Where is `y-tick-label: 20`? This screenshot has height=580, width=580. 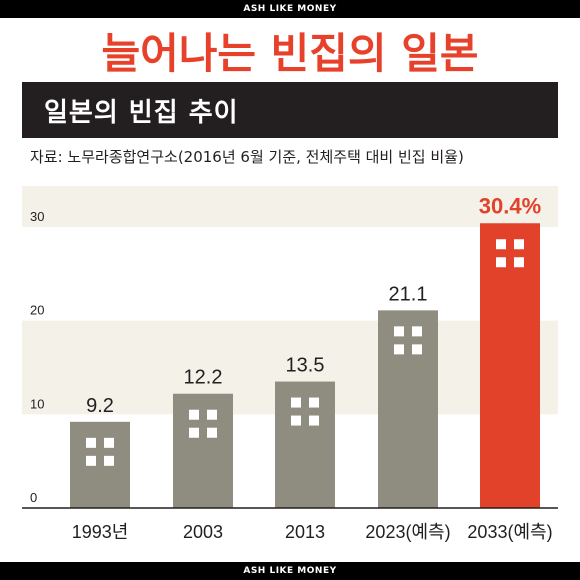 y-tick-label: 20 is located at coordinates (37, 310).